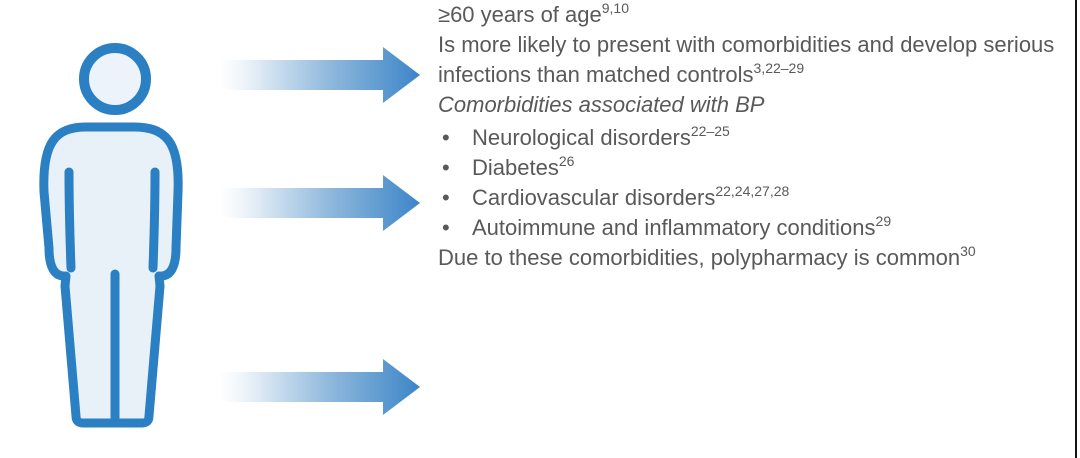 The width and height of the screenshot is (1080, 458). I want to click on bullet-text: Autoimmune and inflammatory conditions29, so click(681, 228).